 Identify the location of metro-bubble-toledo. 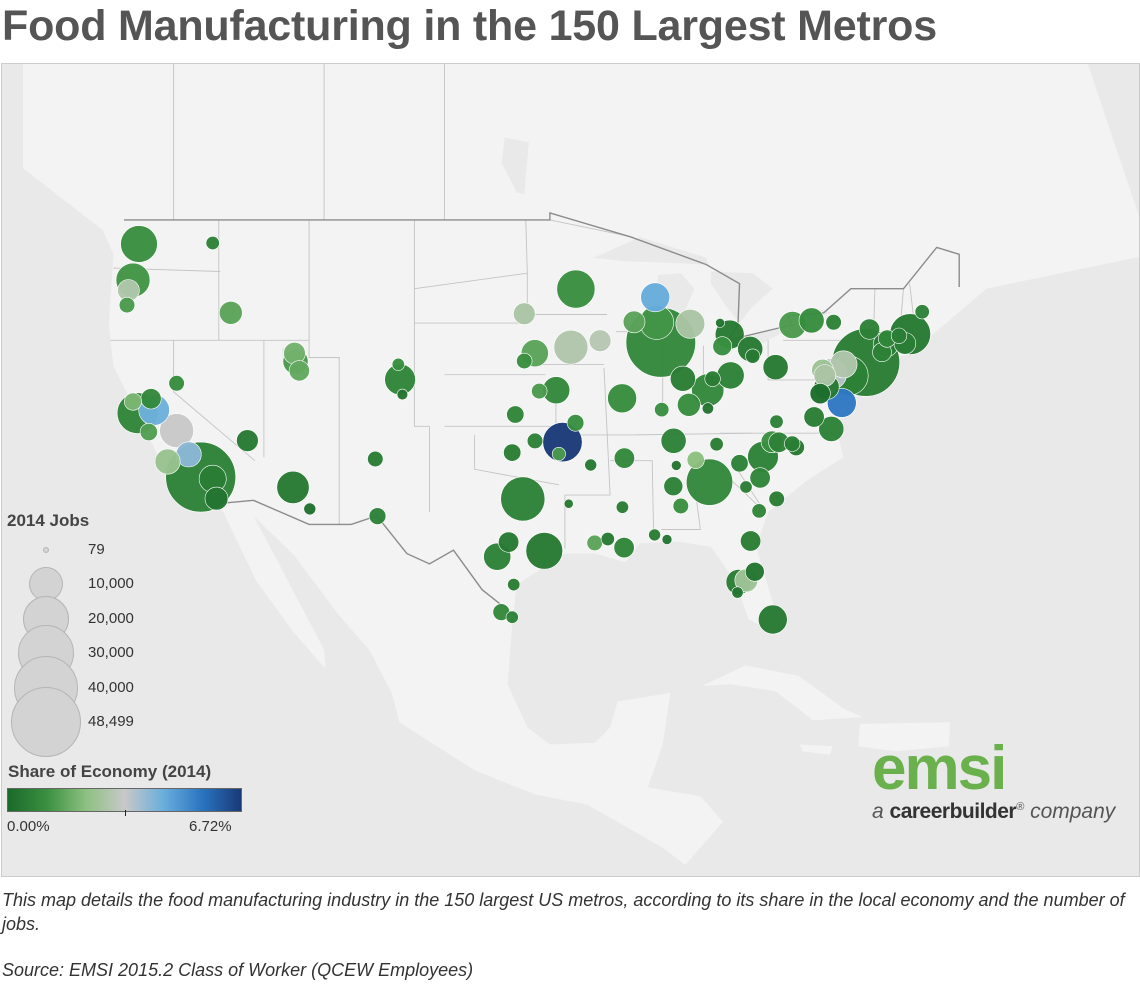
(722, 346).